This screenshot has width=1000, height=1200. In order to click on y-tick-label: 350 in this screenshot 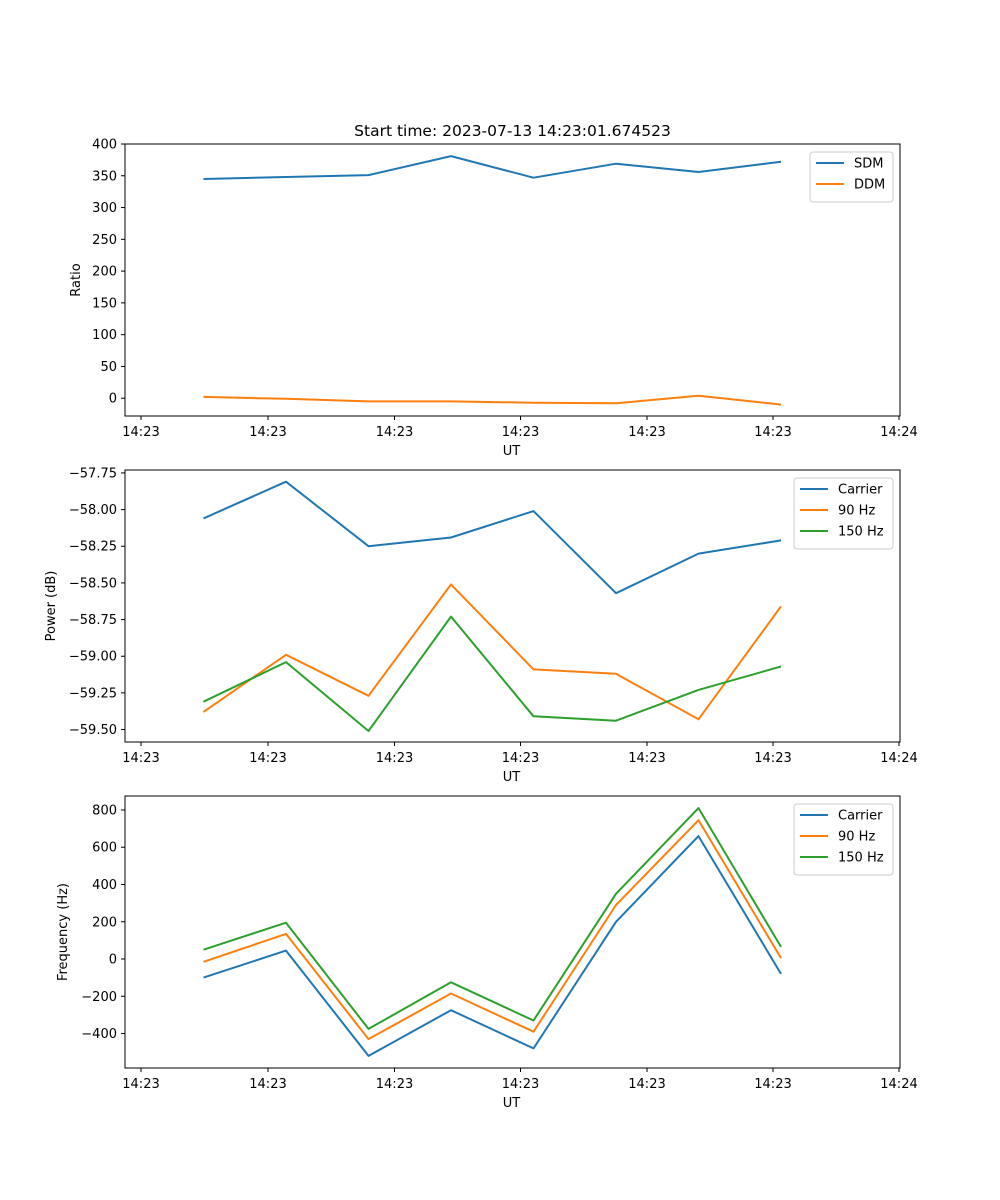, I will do `click(104, 176)`.